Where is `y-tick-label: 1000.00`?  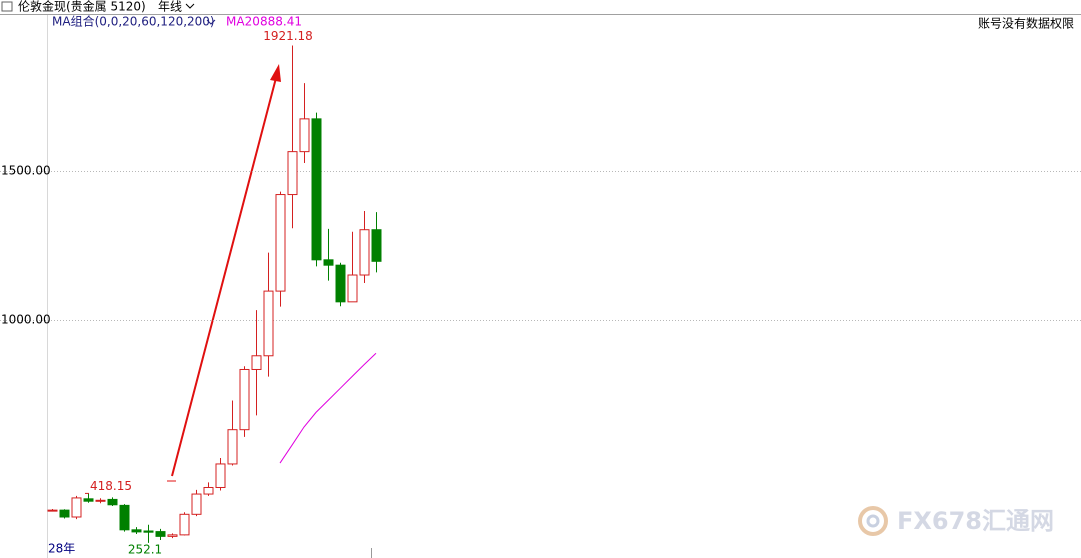 y-tick-label: 1000.00 is located at coordinates (26, 320).